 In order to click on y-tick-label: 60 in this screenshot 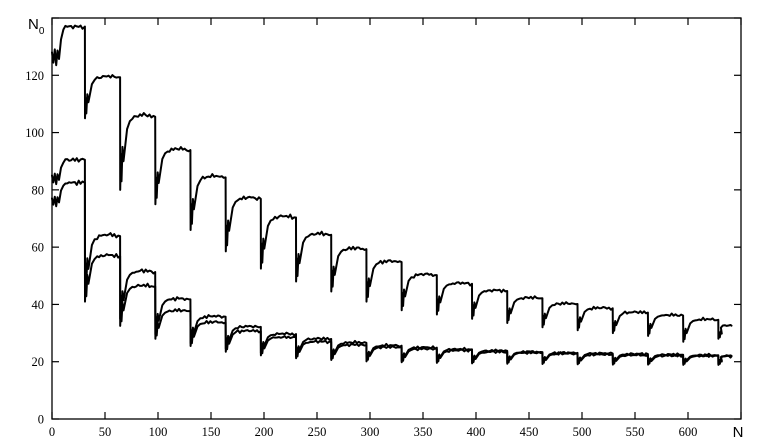, I will do `click(38, 248)`.